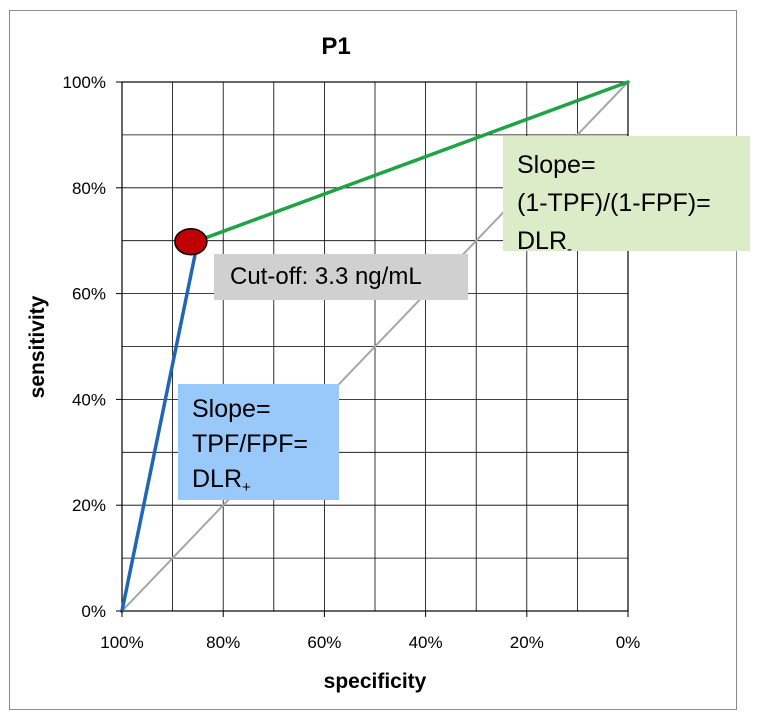 This screenshot has height=719, width=757. Describe the element at coordinates (413, 161) in the screenshot. I see `negative-slope-line` at that location.